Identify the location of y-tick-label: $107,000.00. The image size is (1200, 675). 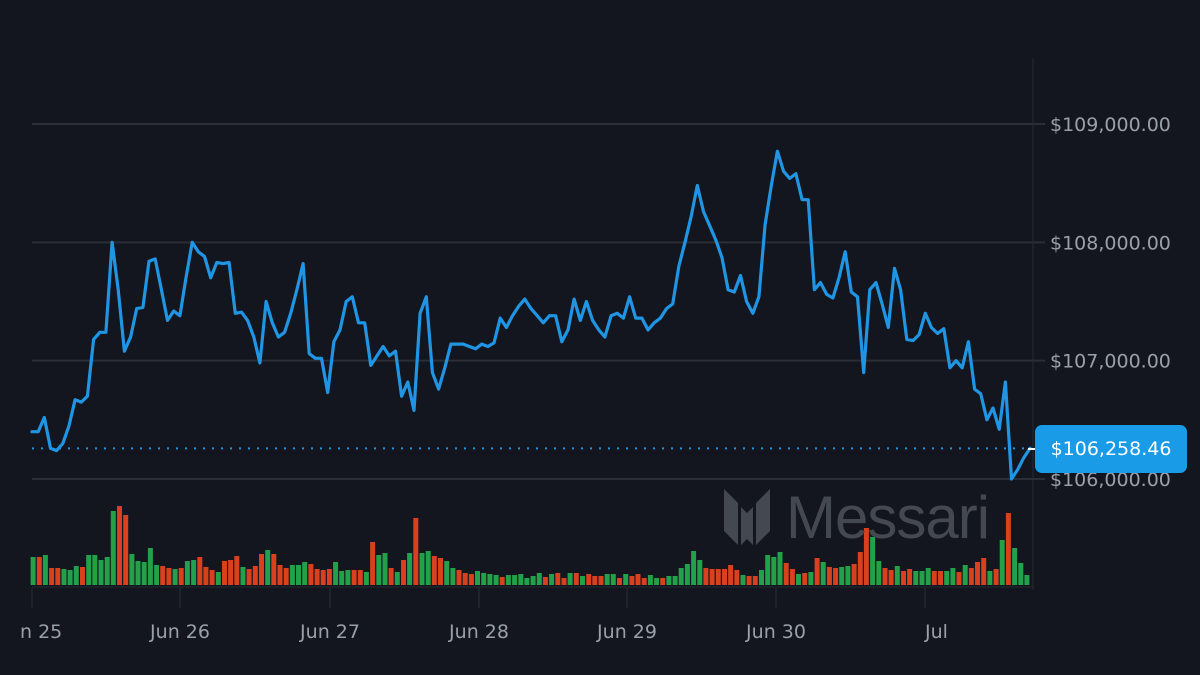
(1110, 362).